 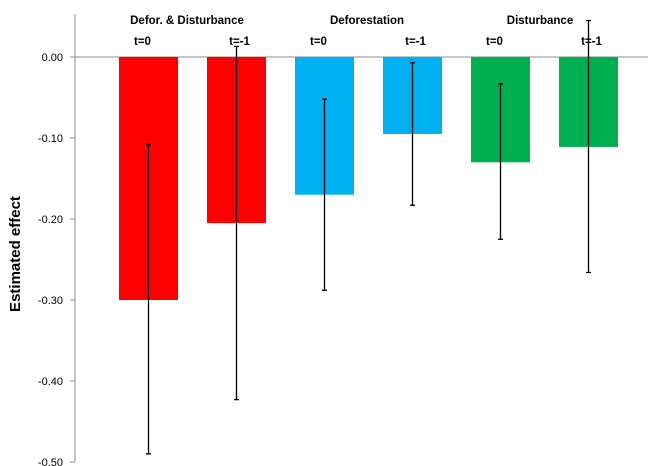 What do you see at coordinates (50, 301) in the screenshot?
I see `y-tick-label: -0.30` at bounding box center [50, 301].